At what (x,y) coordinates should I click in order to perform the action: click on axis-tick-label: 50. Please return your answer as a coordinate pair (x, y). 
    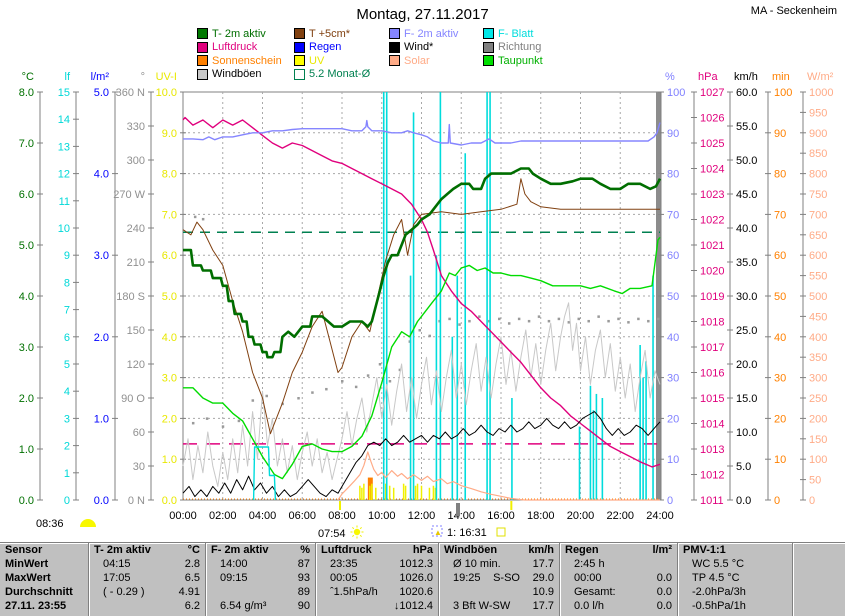
    Looking at the image, I should click on (780, 297).